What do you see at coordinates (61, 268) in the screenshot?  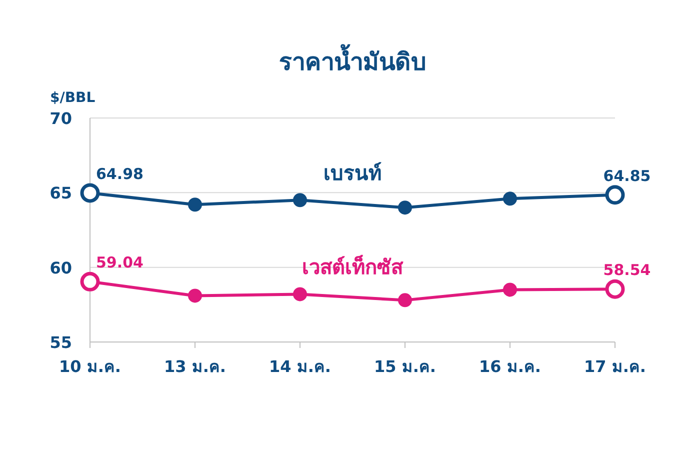 I see `y-tick-label: 60` at bounding box center [61, 268].